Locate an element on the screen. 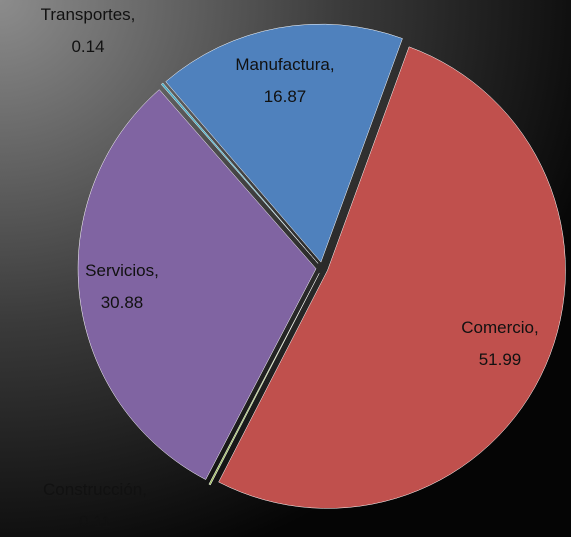  data-label-line: 0.11 is located at coordinates (95, 521).